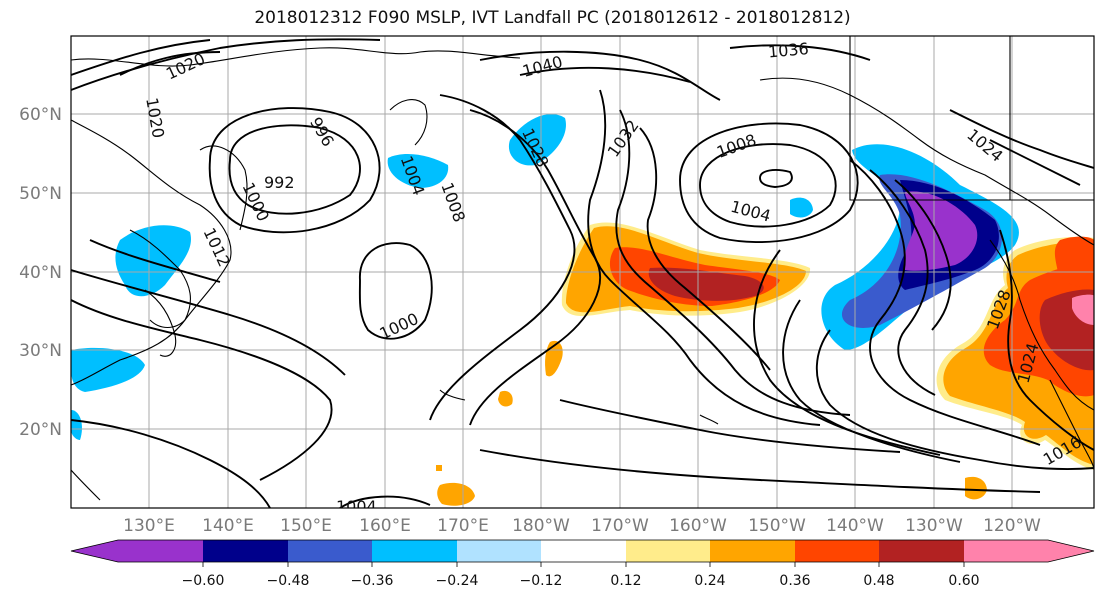 This screenshot has width=1105, height=601. Describe the element at coordinates (356, 506) in the screenshot. I see `contour-label-1004-c: 1004` at that location.